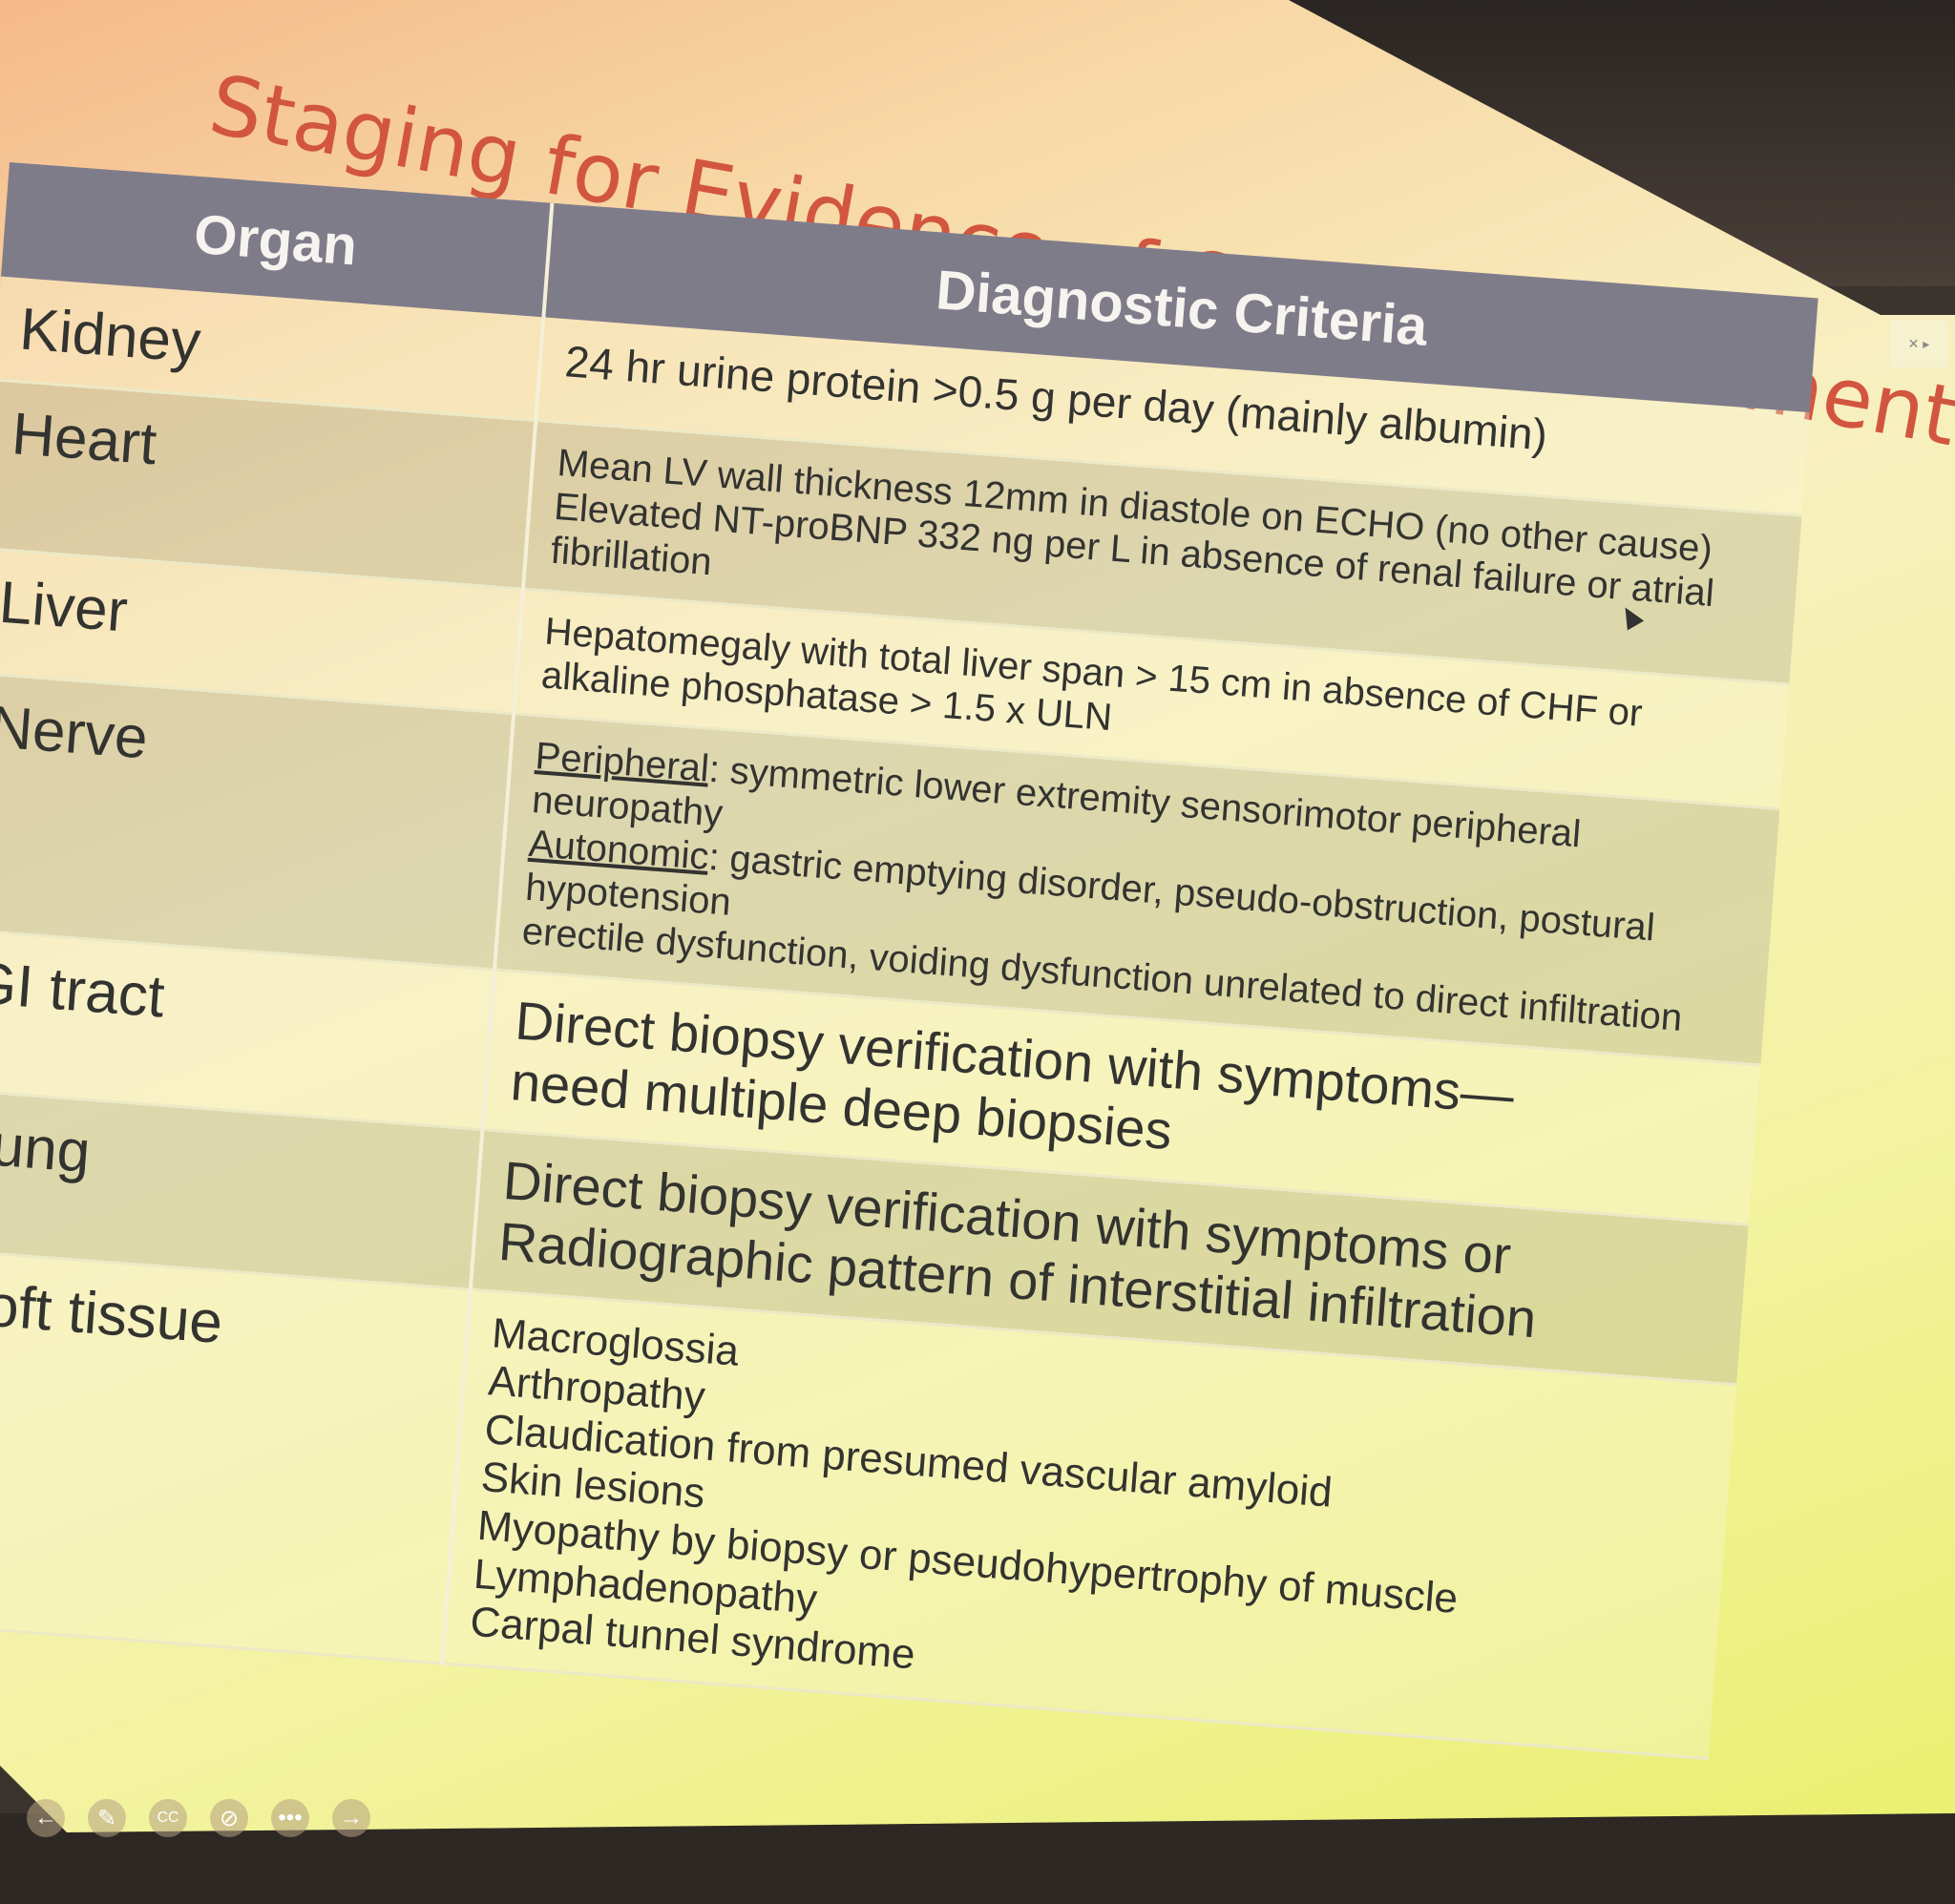  Describe the element at coordinates (229, 1818) in the screenshot. I see `camera-off-icon: ⊘` at that location.